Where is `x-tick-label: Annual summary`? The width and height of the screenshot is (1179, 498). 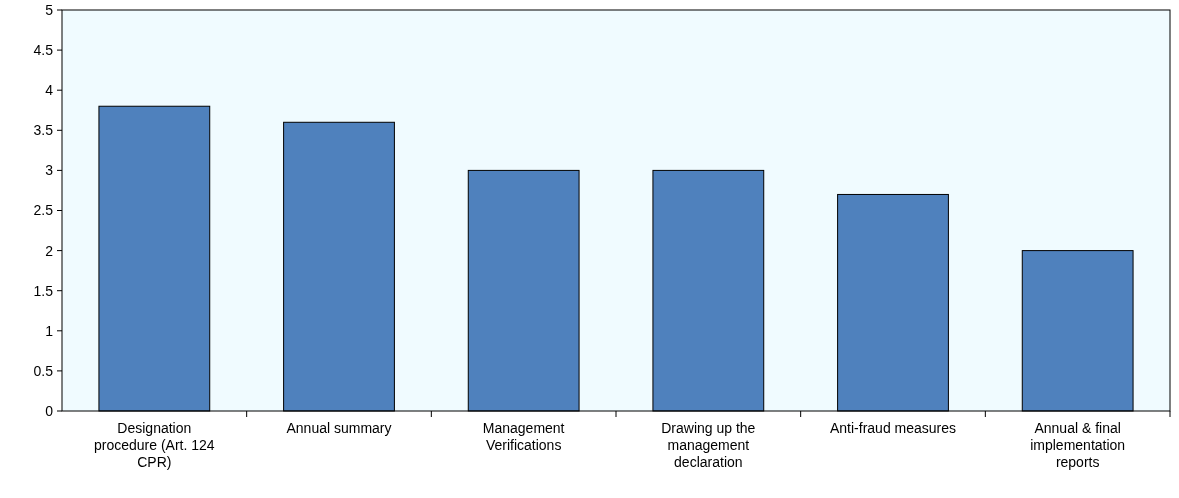 x-tick-label: Annual summary is located at coordinates (339, 428).